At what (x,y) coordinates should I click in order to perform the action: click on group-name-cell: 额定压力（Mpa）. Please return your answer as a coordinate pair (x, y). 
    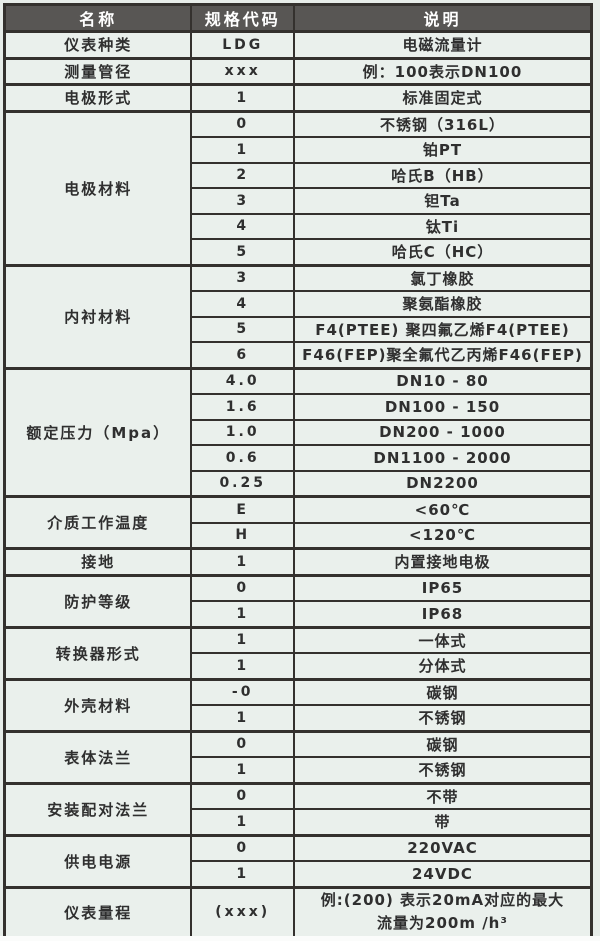
    Looking at the image, I should click on (98, 432).